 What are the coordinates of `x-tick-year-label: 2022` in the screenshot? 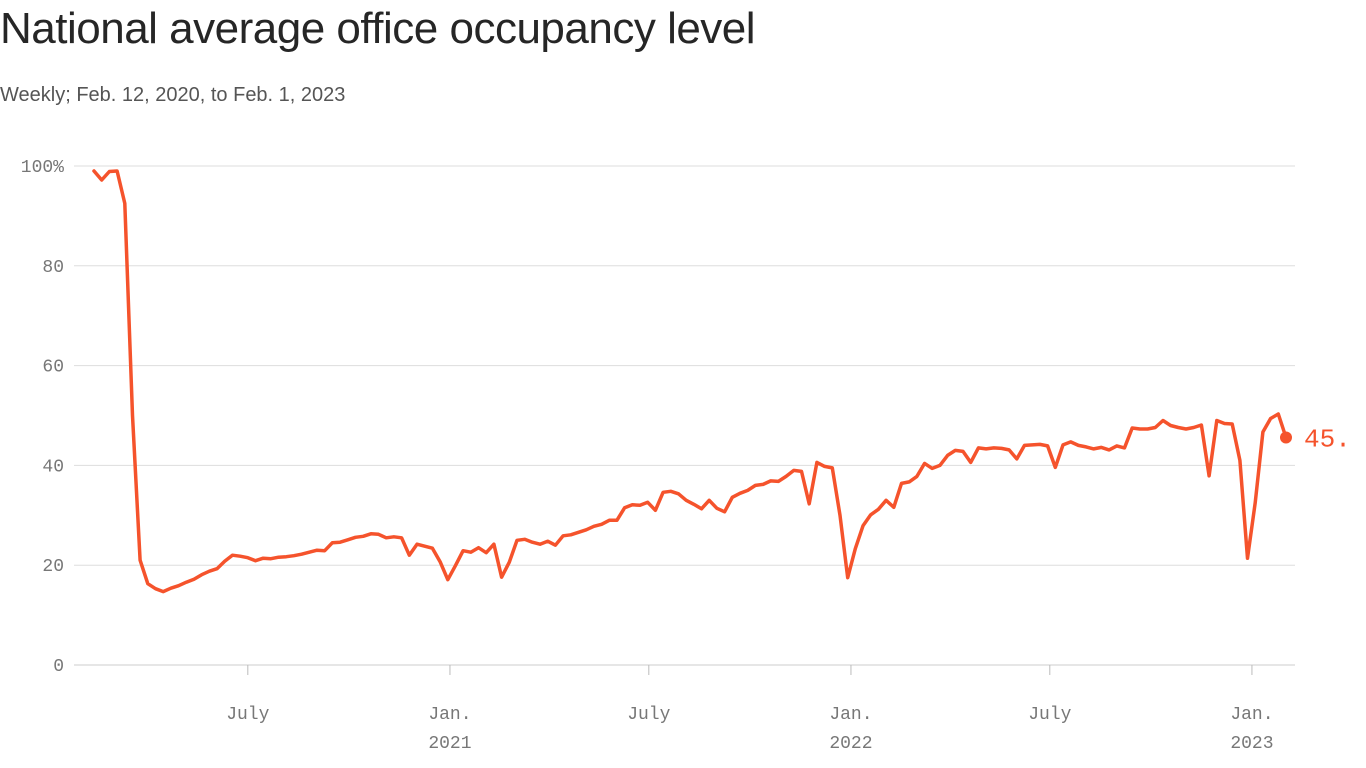 It's located at (850, 744).